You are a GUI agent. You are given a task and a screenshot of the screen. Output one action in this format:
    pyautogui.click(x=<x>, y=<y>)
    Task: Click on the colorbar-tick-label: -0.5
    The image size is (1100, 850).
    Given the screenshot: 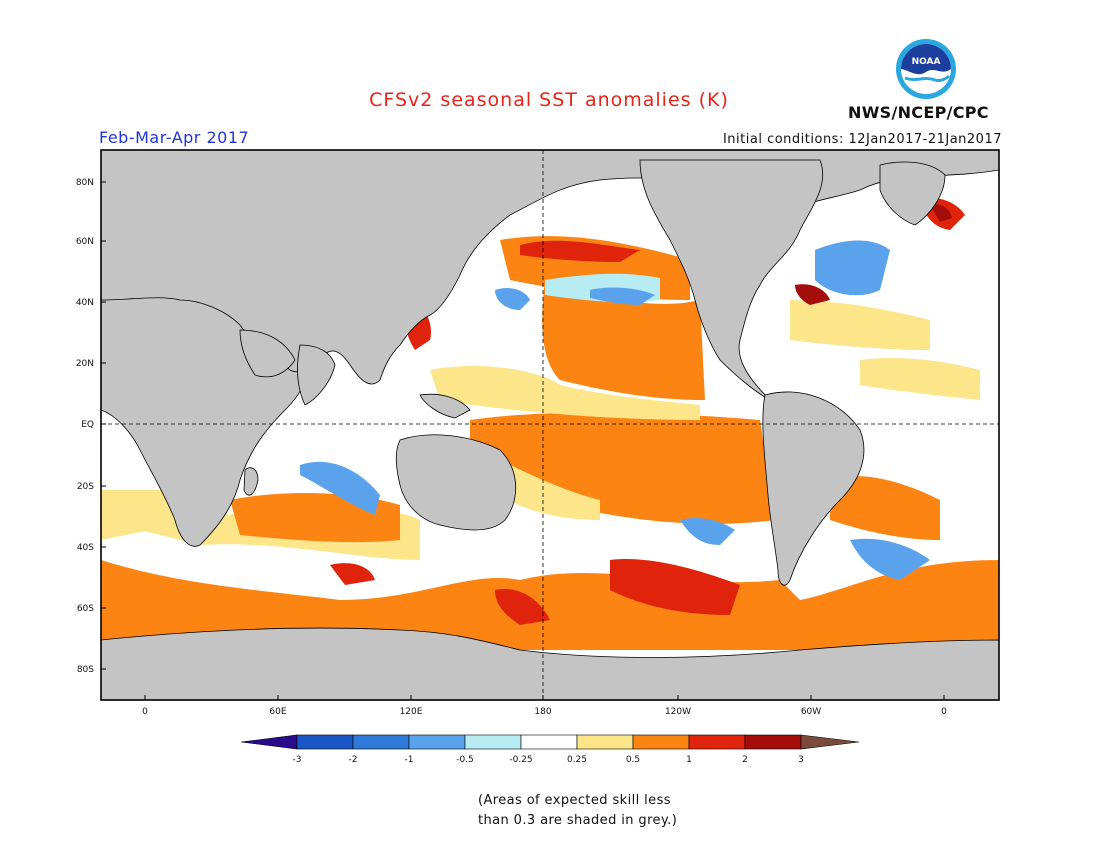 What is the action you would take?
    pyautogui.click(x=465, y=760)
    